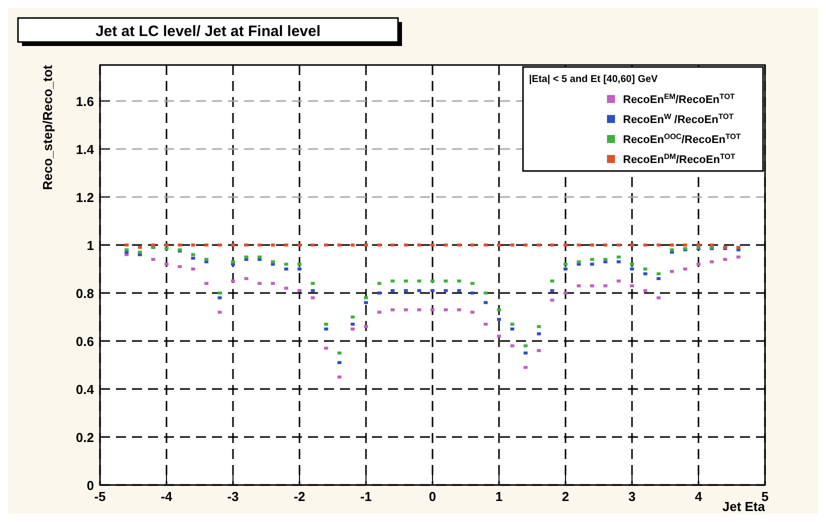  Describe the element at coordinates (47, 127) in the screenshot. I see `y-axis-title: Reco_step/Reco_tot` at that location.